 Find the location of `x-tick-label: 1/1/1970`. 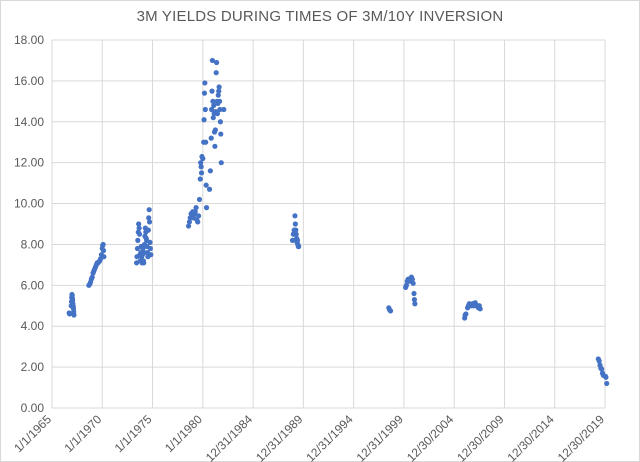

x-tick-label: 1/1/1970 is located at coordinates (82, 433).